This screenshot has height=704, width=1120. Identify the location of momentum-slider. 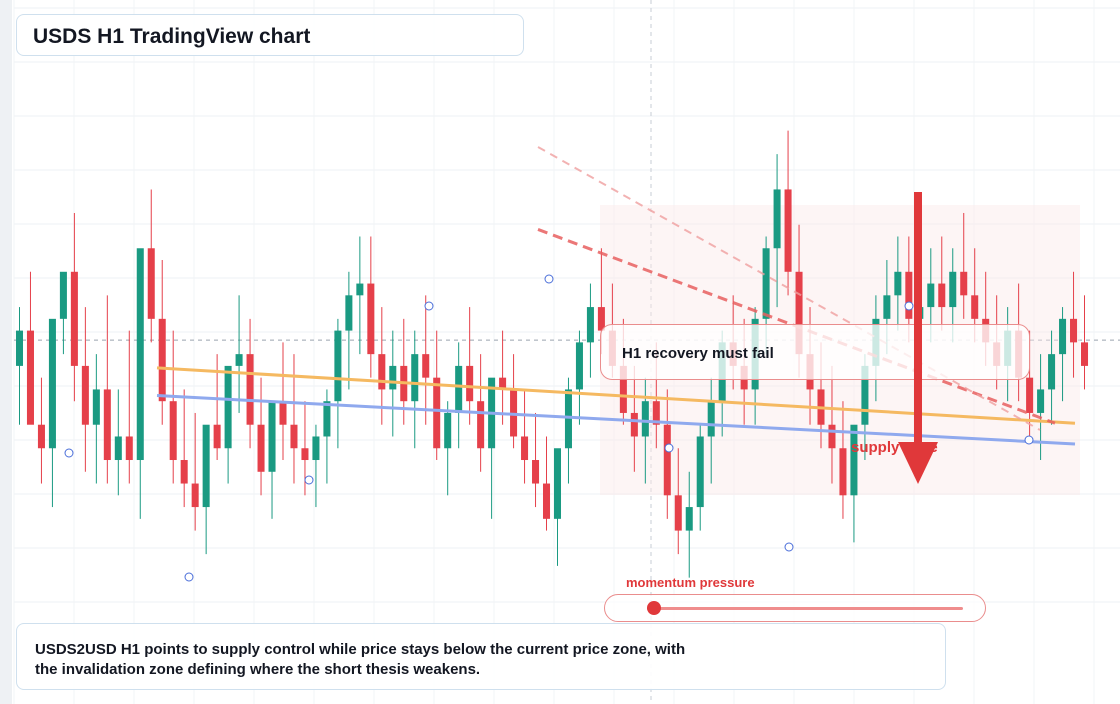
(795, 608).